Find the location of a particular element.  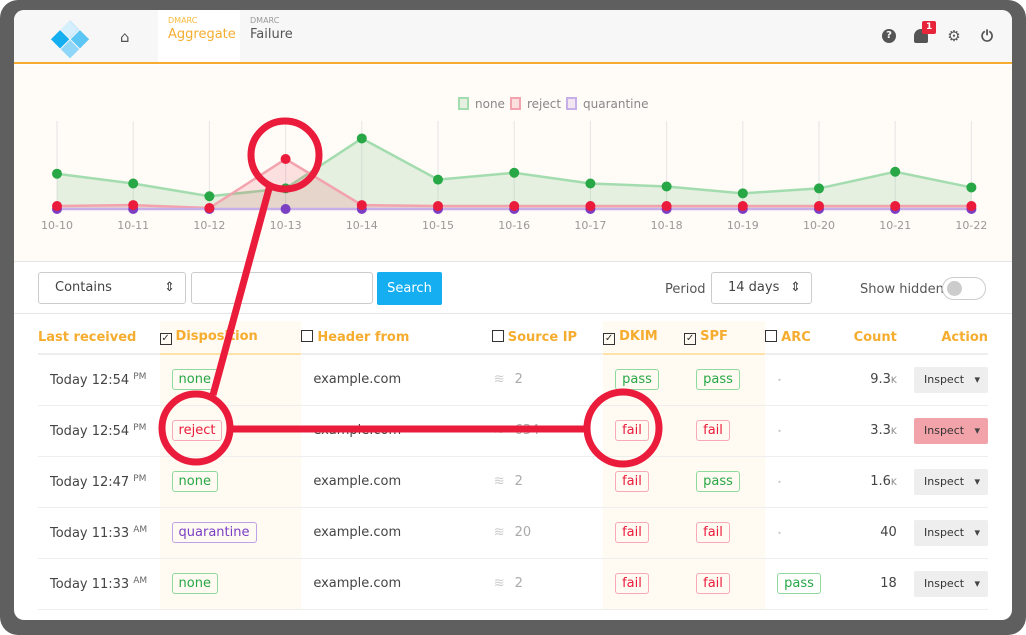

data-point-quarantine is located at coordinates (285, 209).